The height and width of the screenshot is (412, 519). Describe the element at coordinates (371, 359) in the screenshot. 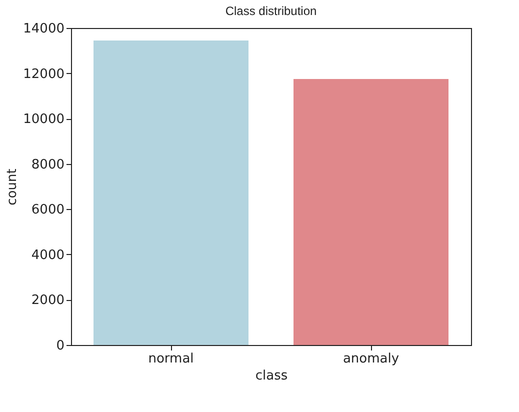

I see `x-tick-label: anomaly` at that location.